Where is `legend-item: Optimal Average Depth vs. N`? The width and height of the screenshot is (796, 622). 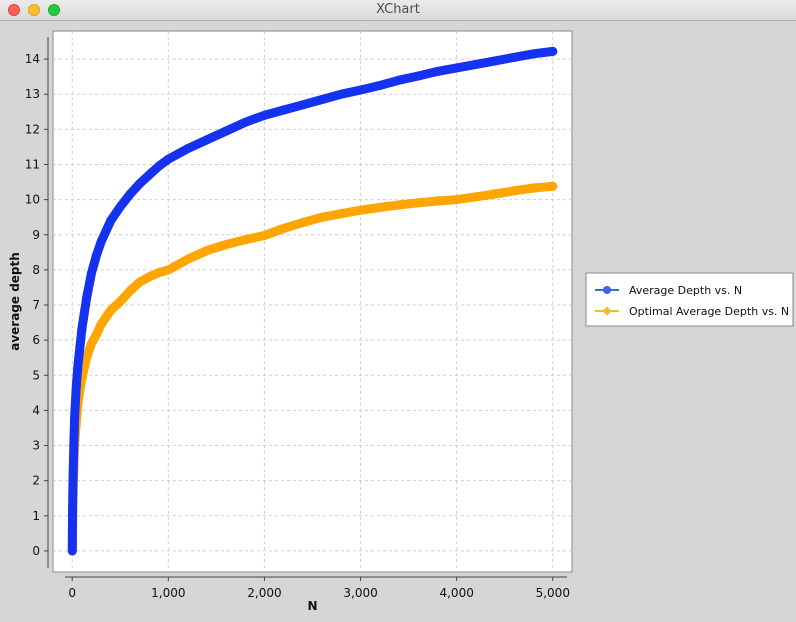 legend-item: Optimal Average Depth vs. N is located at coordinates (692, 311).